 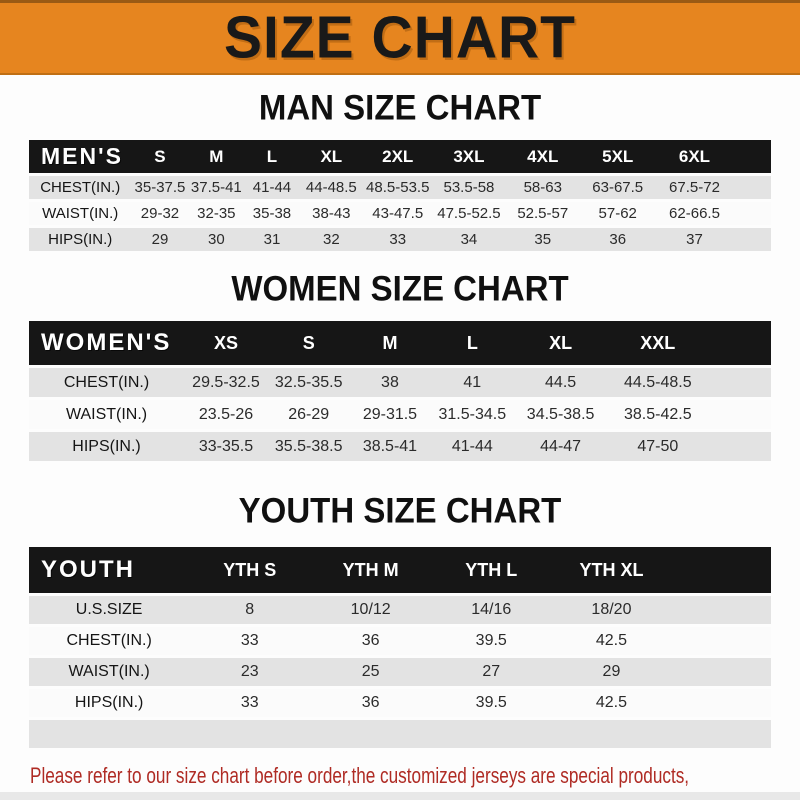 I want to click on size-value-cell: 41, so click(x=472, y=382).